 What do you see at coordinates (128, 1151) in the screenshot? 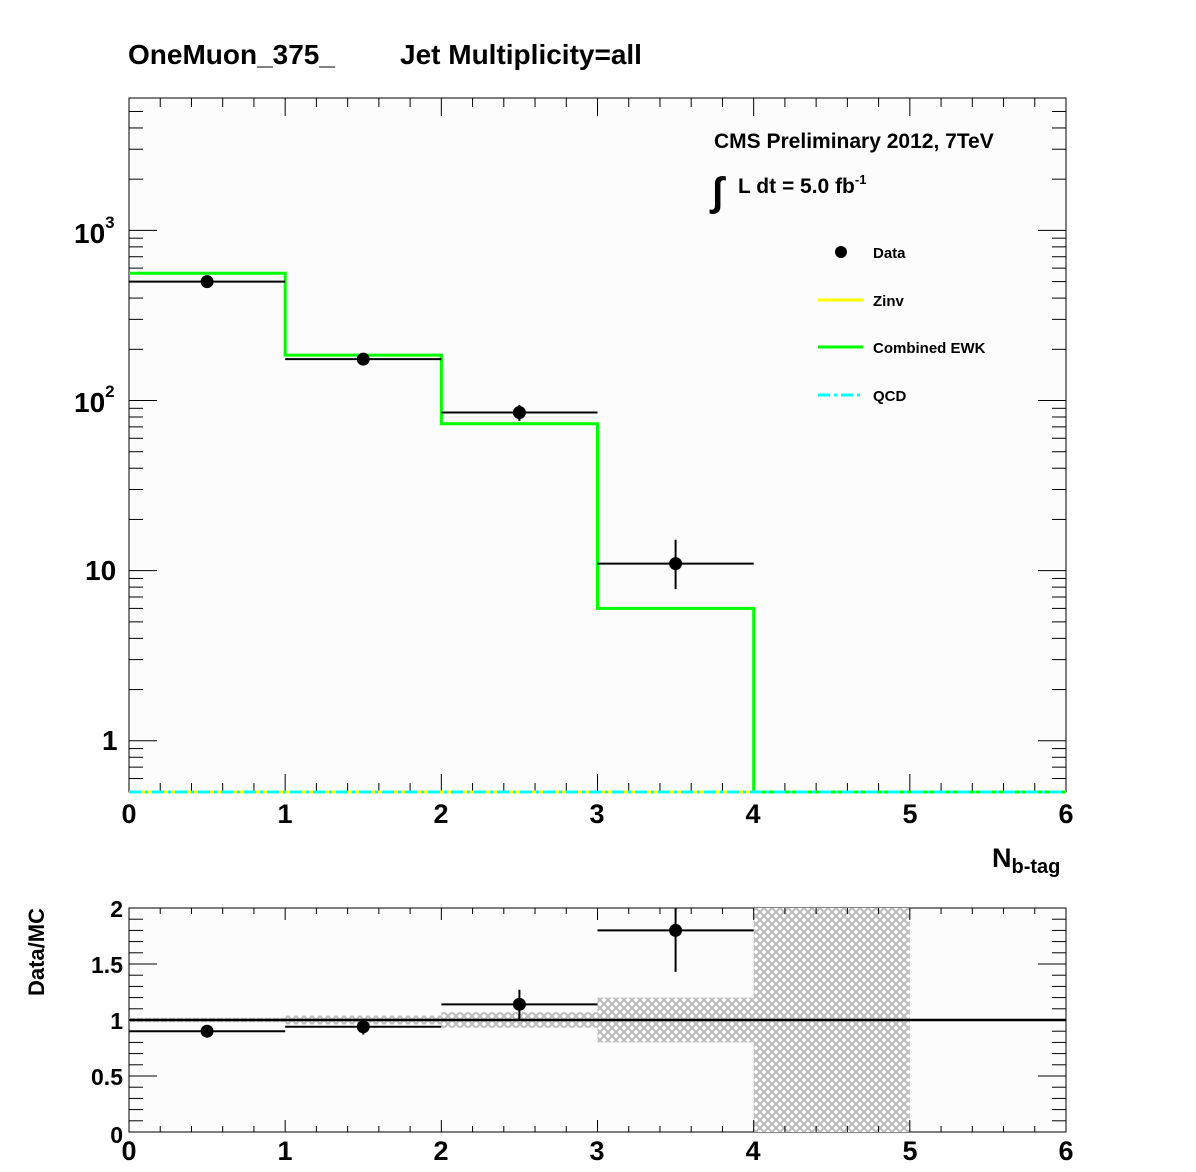
I see `ratio-x-tick-label: 0` at bounding box center [128, 1151].